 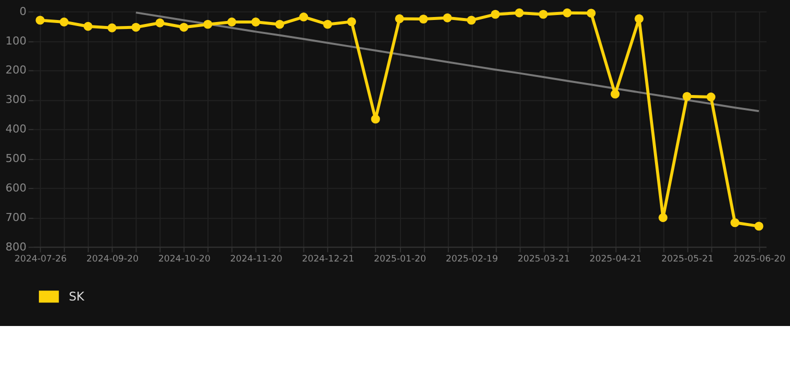 What do you see at coordinates (15, 70) in the screenshot?
I see `y-tick-label: 200` at bounding box center [15, 70].